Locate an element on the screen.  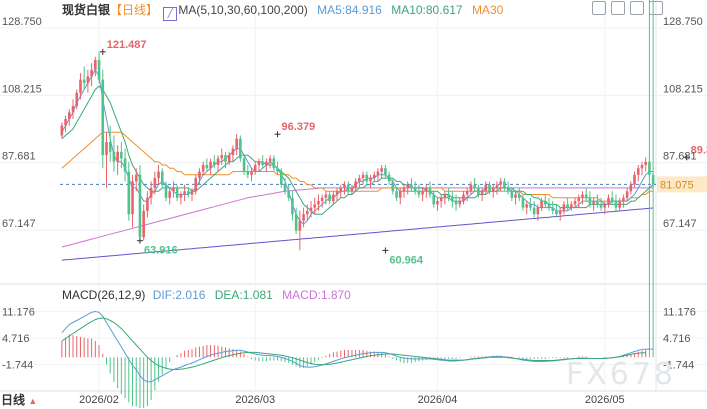
macd-tick-right: 11.176 is located at coordinates (679, 313).